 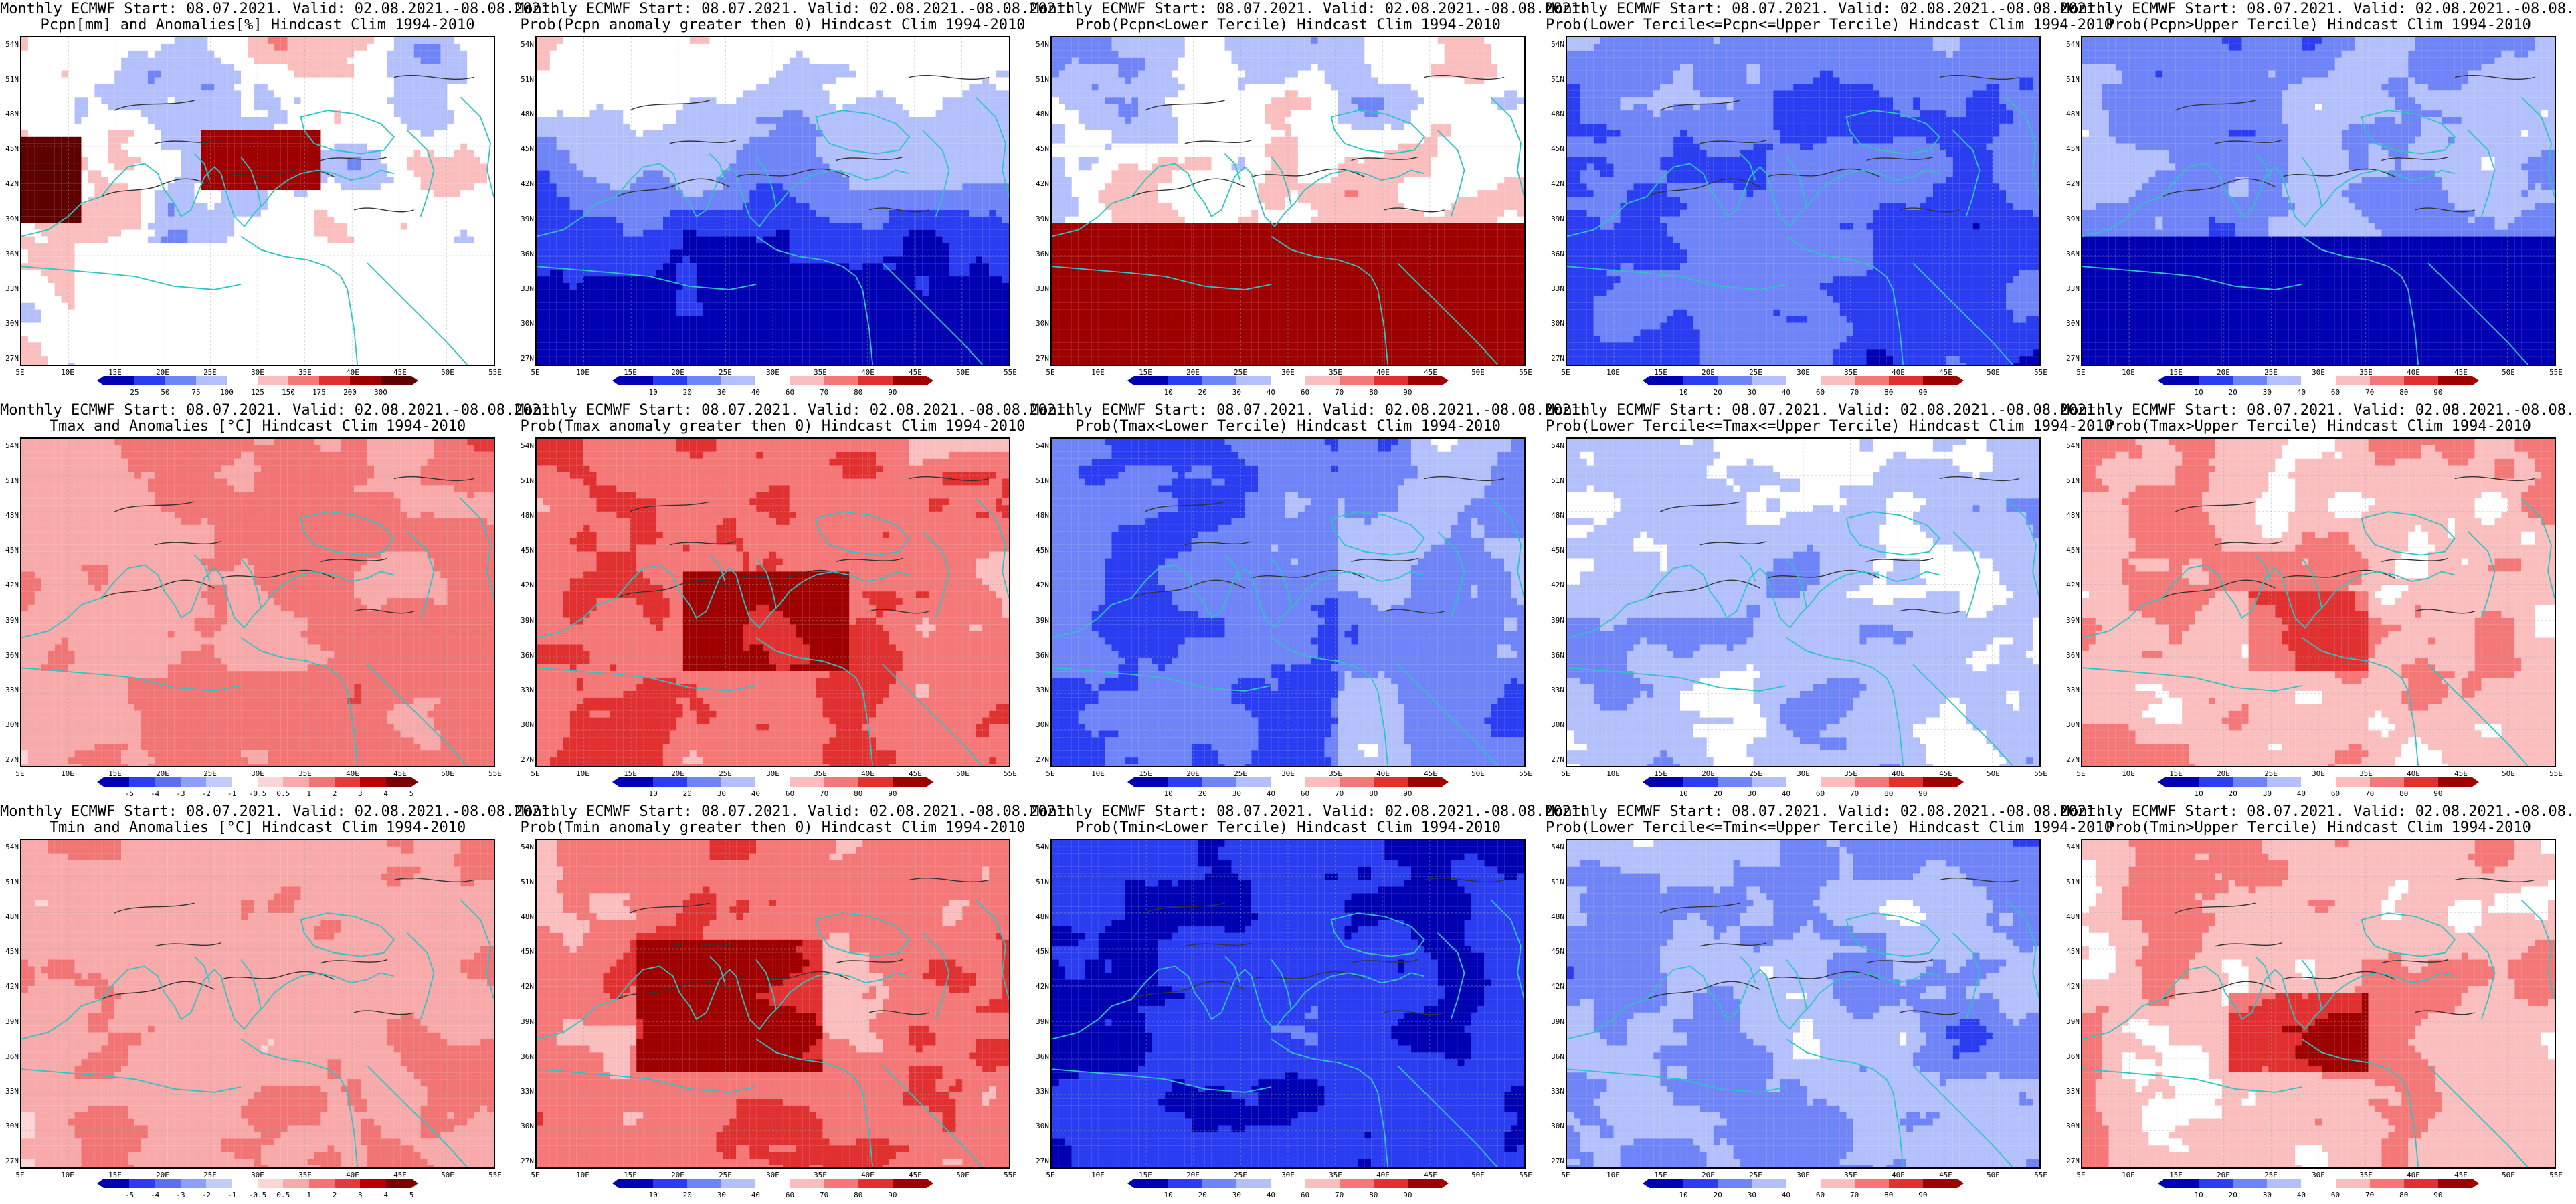 I want to click on color-bar-label: 40, so click(x=2301, y=392).